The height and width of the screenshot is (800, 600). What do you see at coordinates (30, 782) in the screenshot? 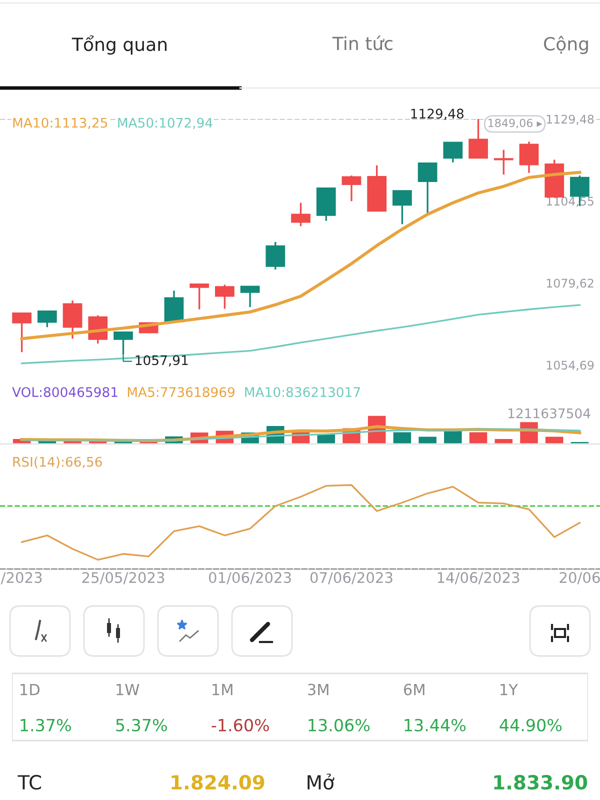
I see `text: TC` at bounding box center [30, 782].